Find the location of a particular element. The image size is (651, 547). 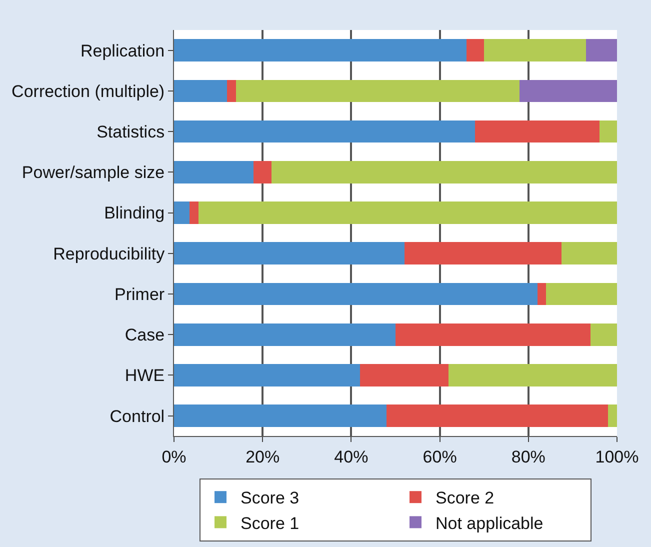

y-tick-label: Blinding is located at coordinates (134, 213).